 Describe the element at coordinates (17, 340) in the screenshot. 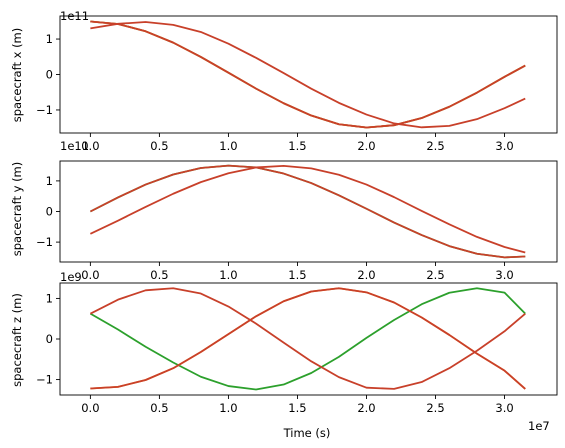

I see `panel-3-y-axis-label: spacecraft z (m)` at that location.